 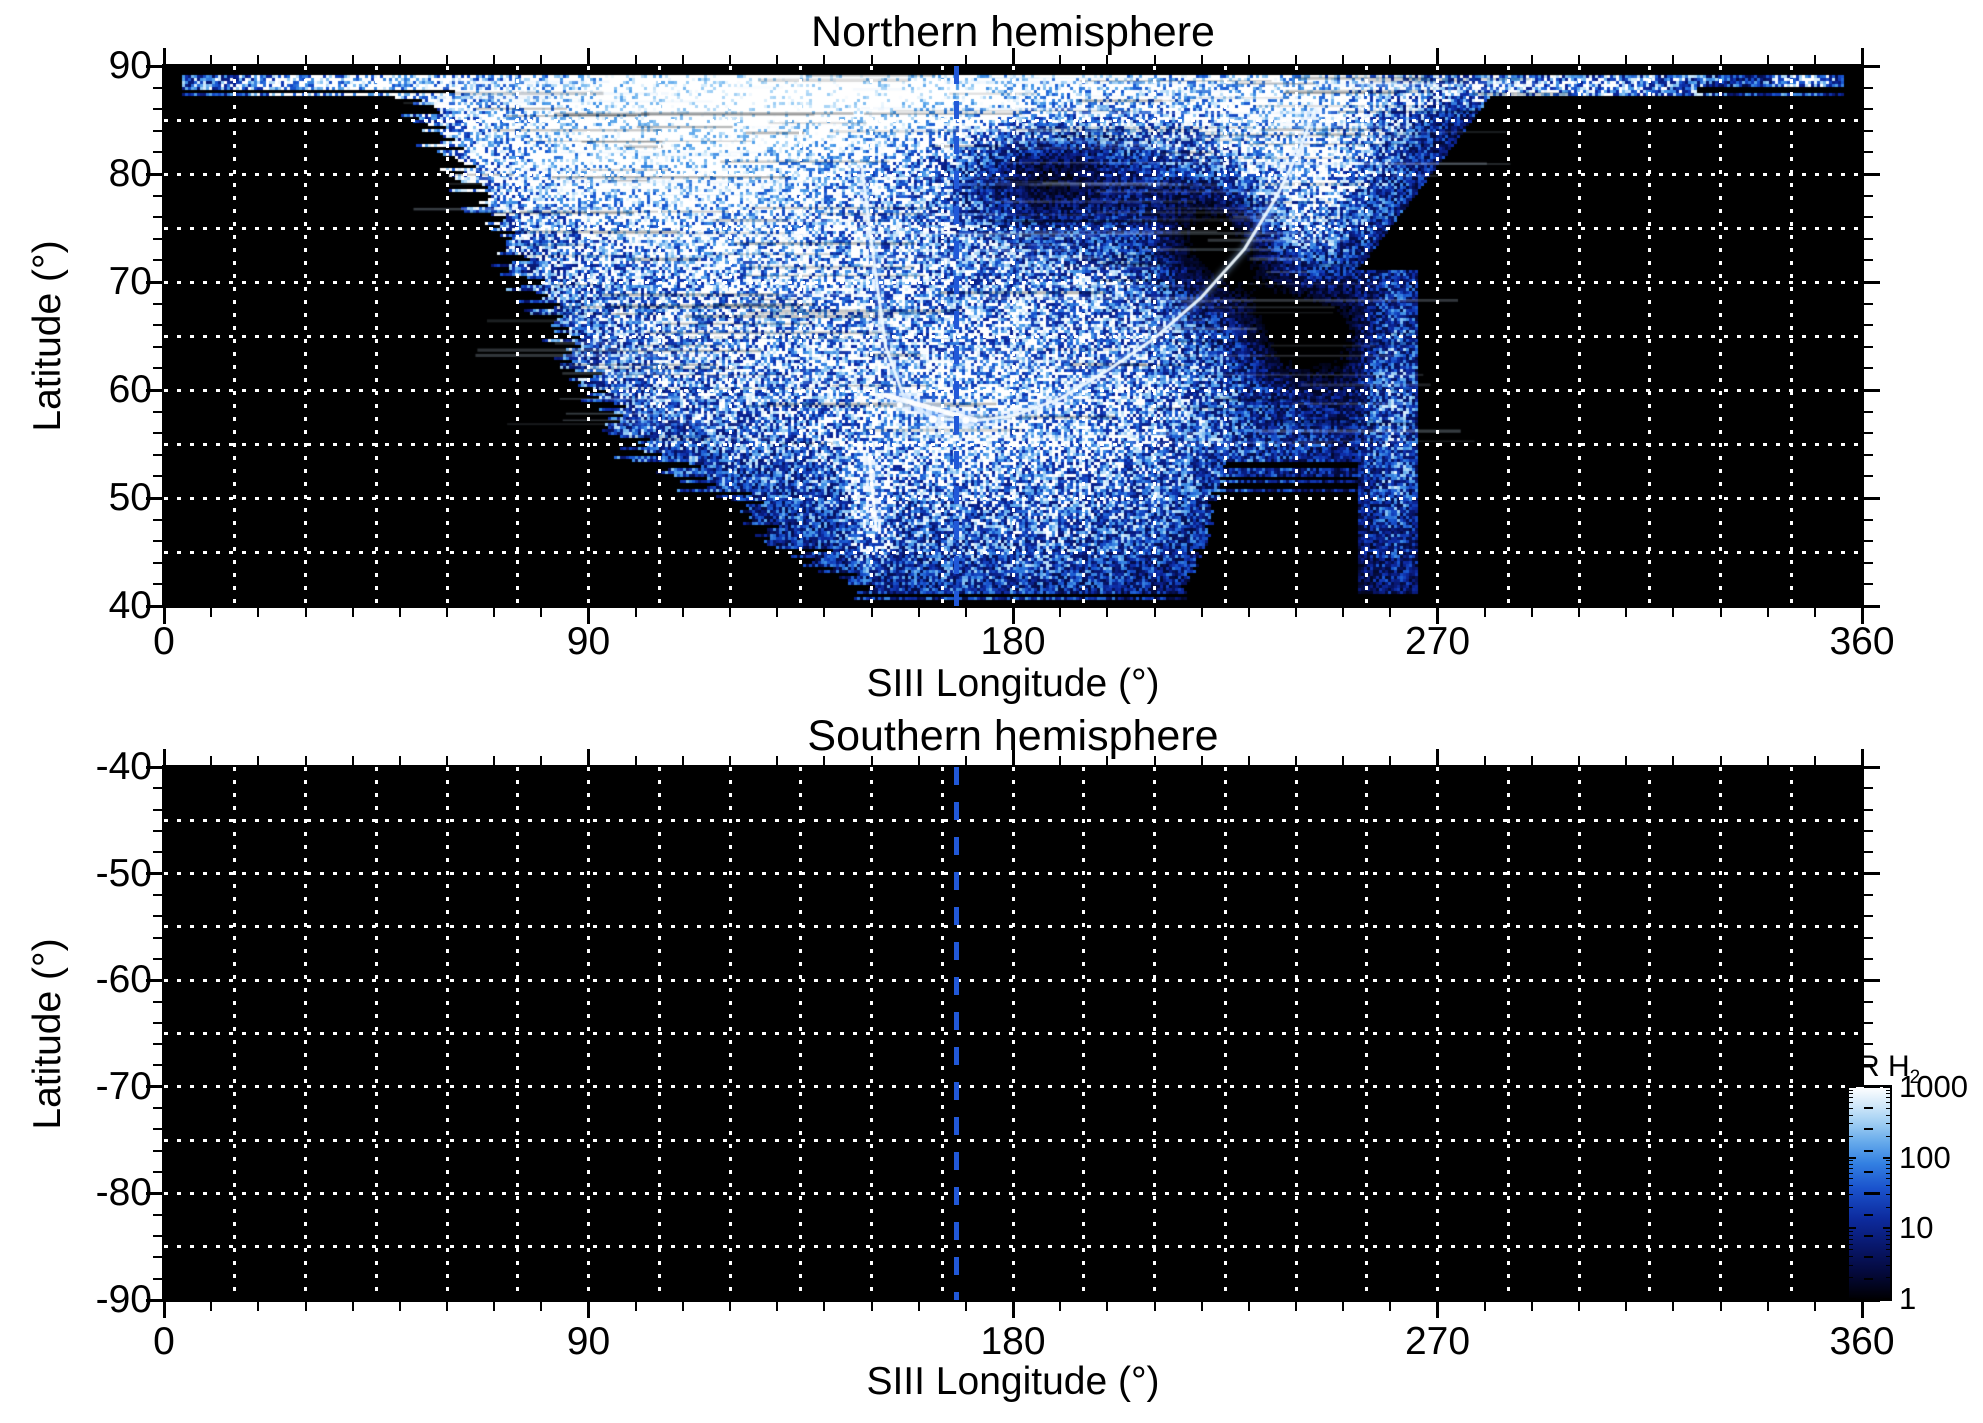 I want to click on north-x-axis-label: SIII Longitude (°), so click(x=1013, y=683).